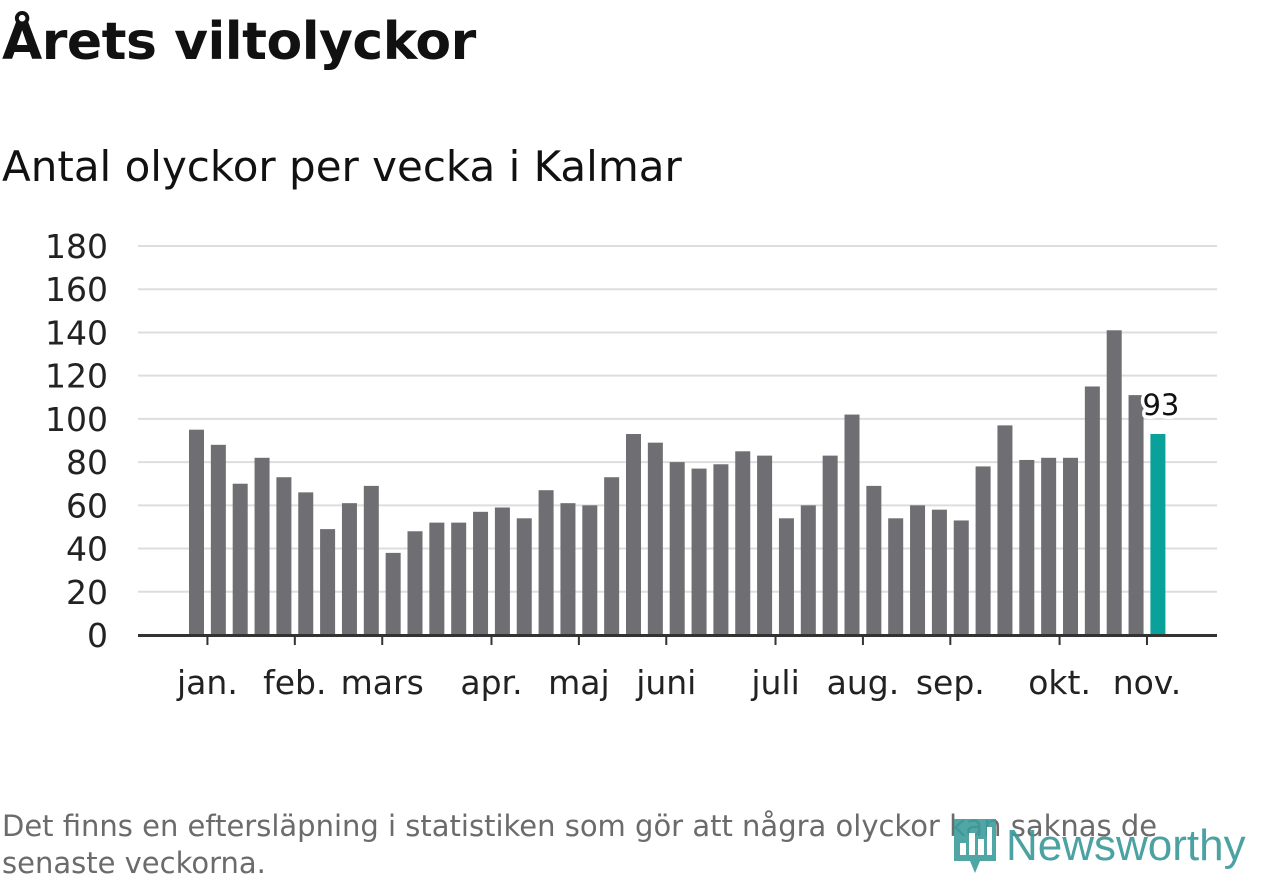 This screenshot has width=1262, height=882. What do you see at coordinates (579, 682) in the screenshot?
I see `x-tick-label: maj` at bounding box center [579, 682].